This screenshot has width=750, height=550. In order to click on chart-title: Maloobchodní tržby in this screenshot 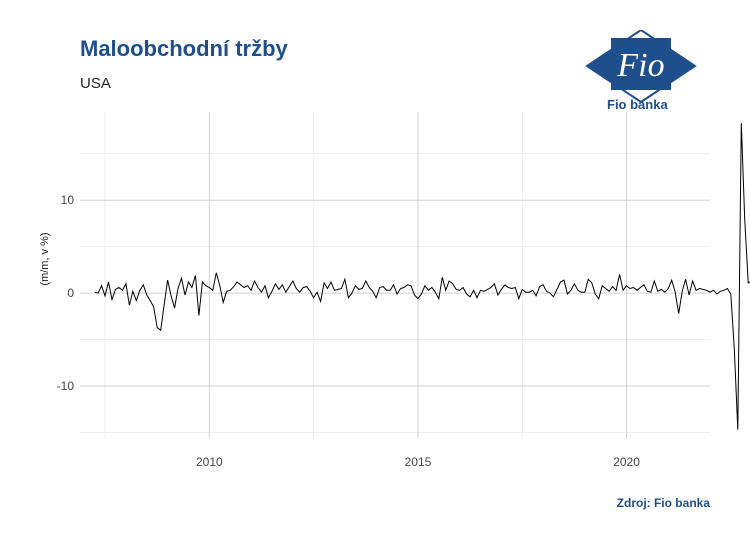, I will do `click(184, 48)`.